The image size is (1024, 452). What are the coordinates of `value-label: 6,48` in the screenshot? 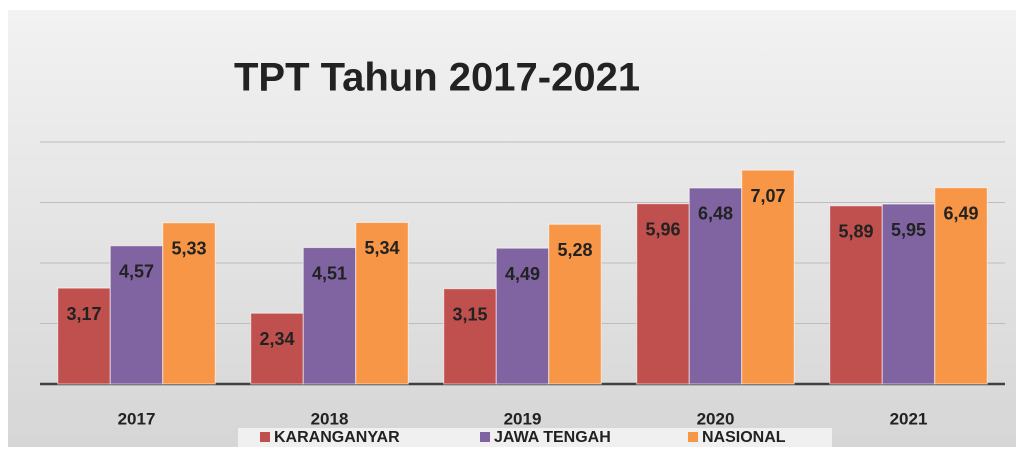 It's located at (715, 214).